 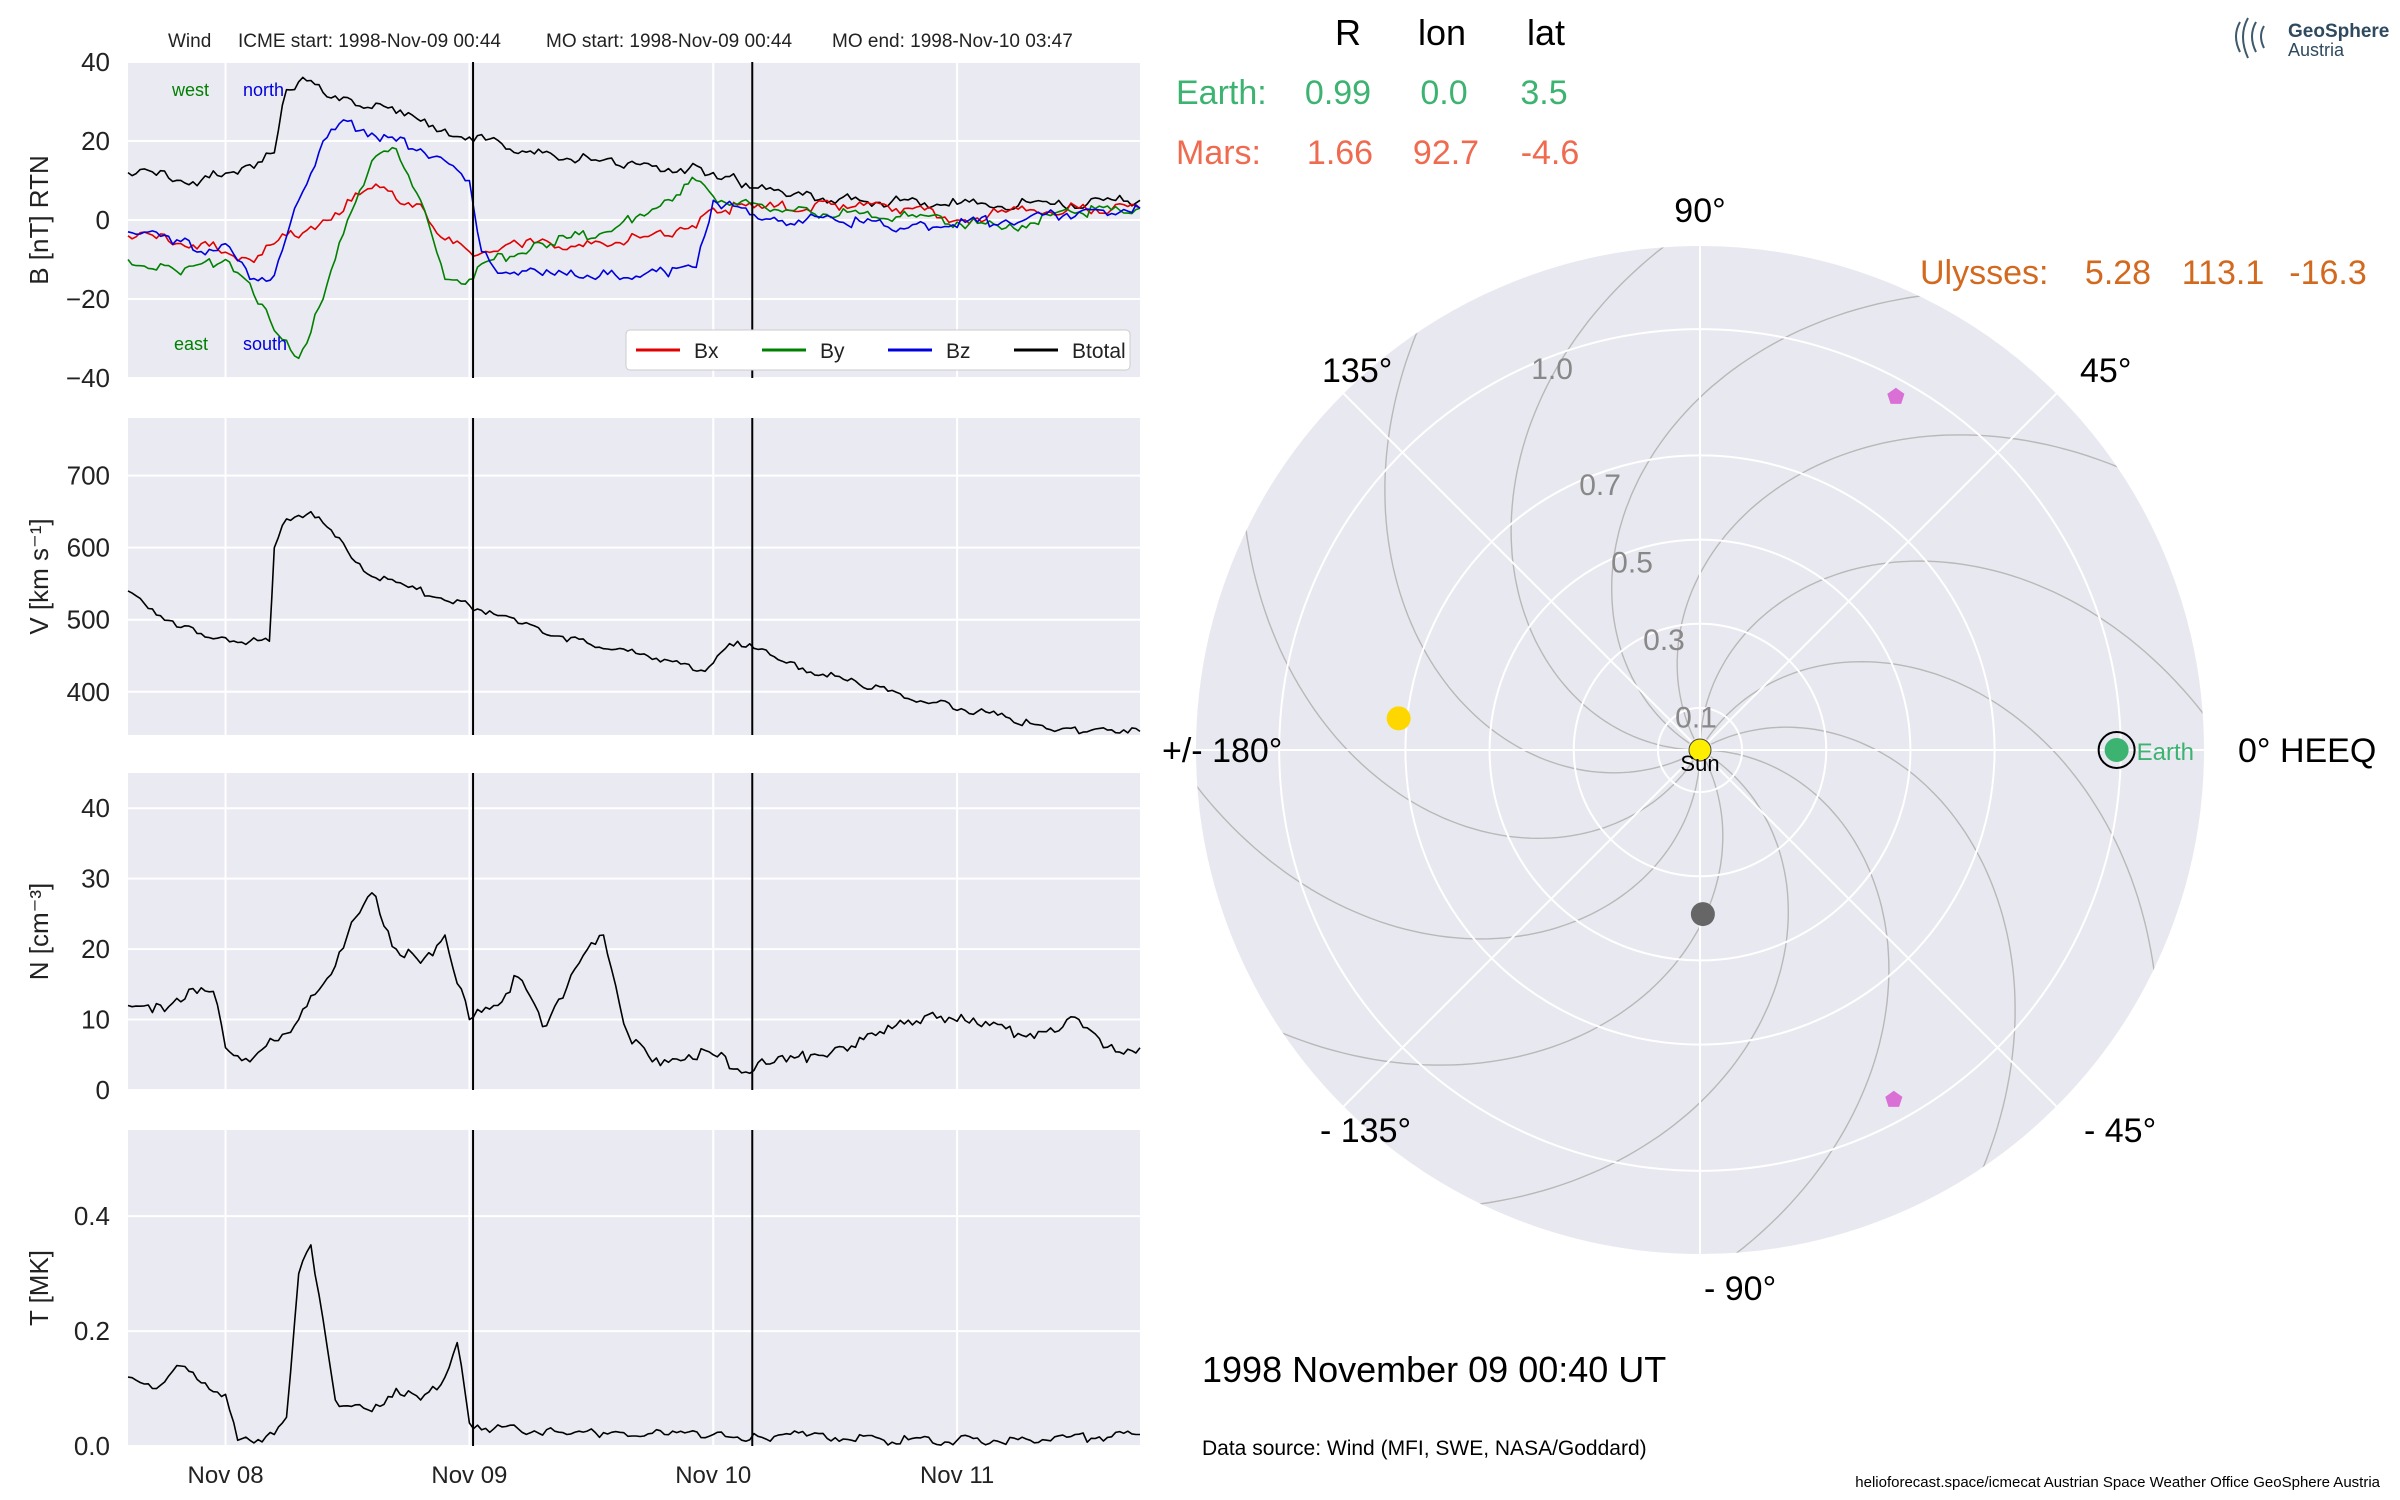 I want to click on earth-ring, so click(x=2116, y=750).